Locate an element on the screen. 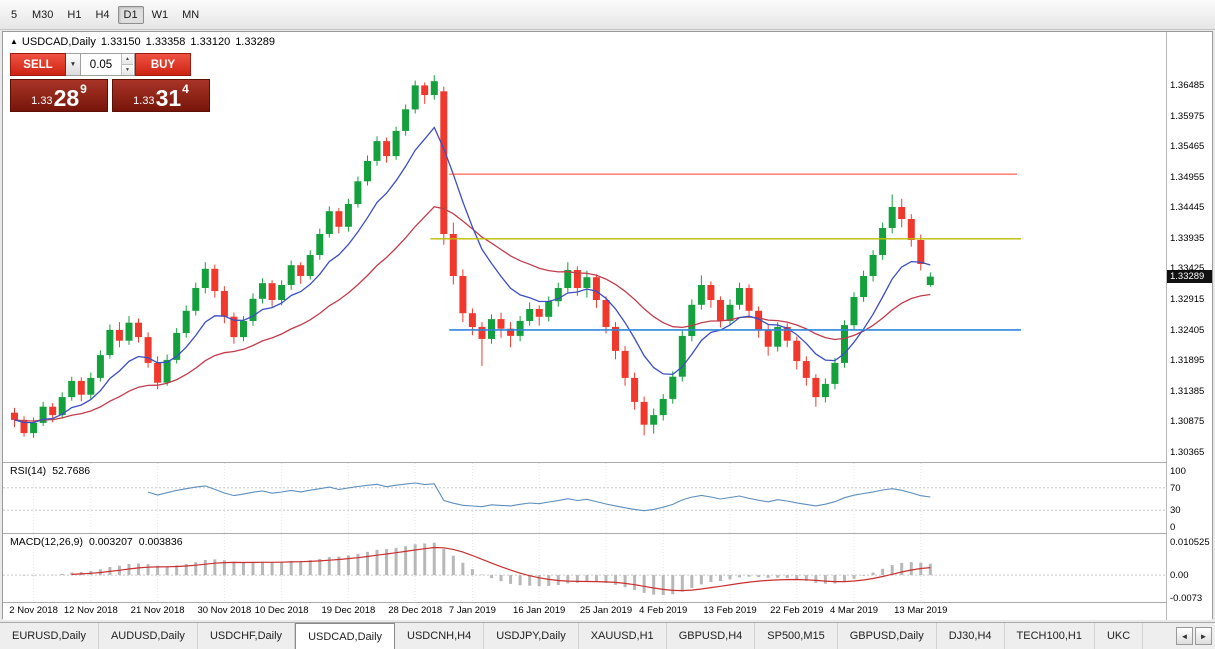 The height and width of the screenshot is (649, 1215). price-axis-label: 1.30365 is located at coordinates (1187, 452).